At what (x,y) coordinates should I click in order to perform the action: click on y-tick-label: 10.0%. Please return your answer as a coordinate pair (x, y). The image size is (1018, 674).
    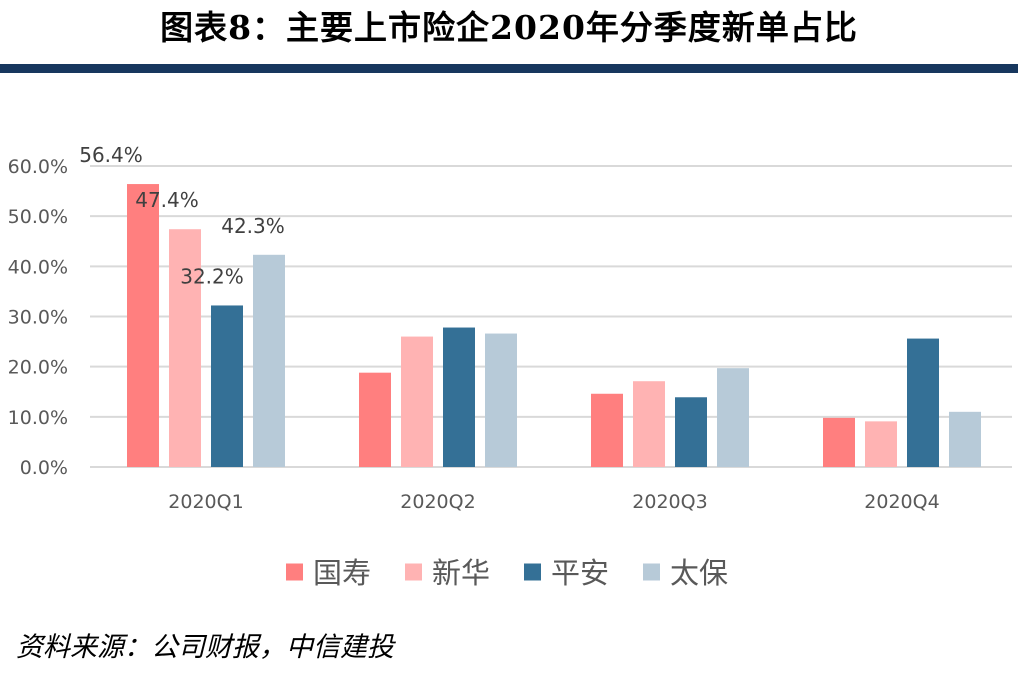
    Looking at the image, I should click on (38, 418).